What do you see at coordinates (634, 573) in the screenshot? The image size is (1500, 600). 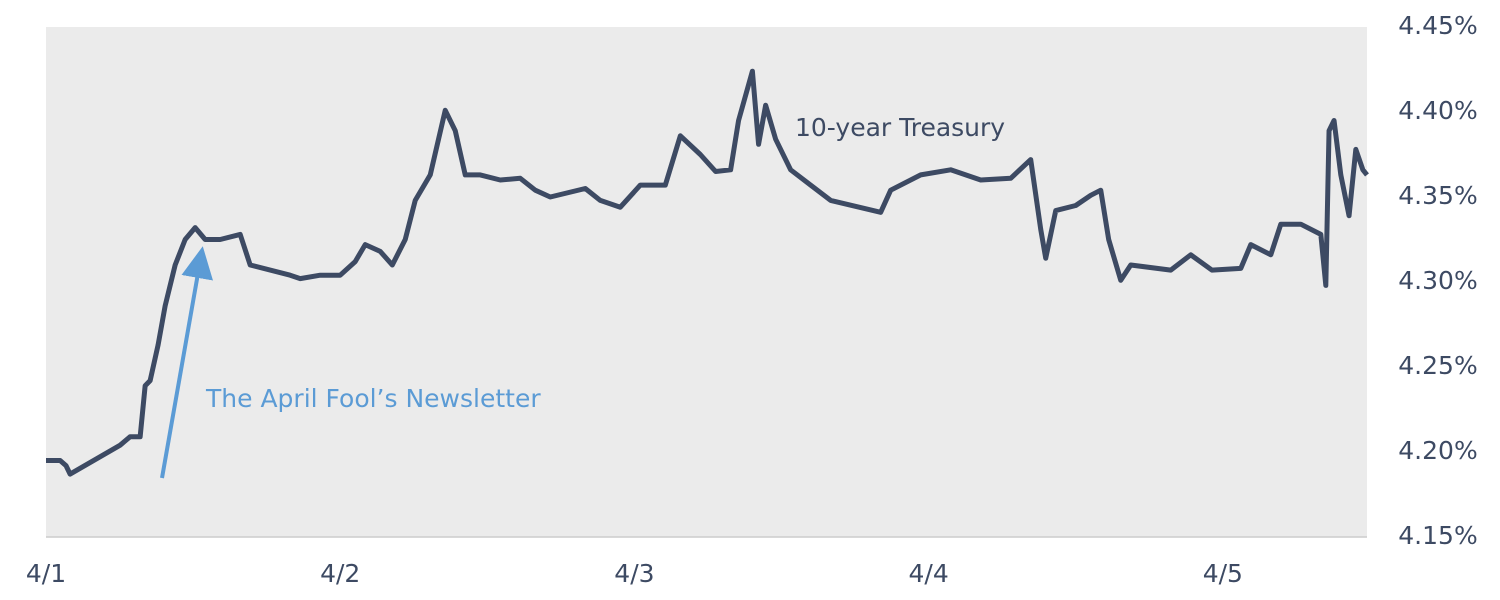 I see `x-tick-label: 4/3` at bounding box center [634, 573].